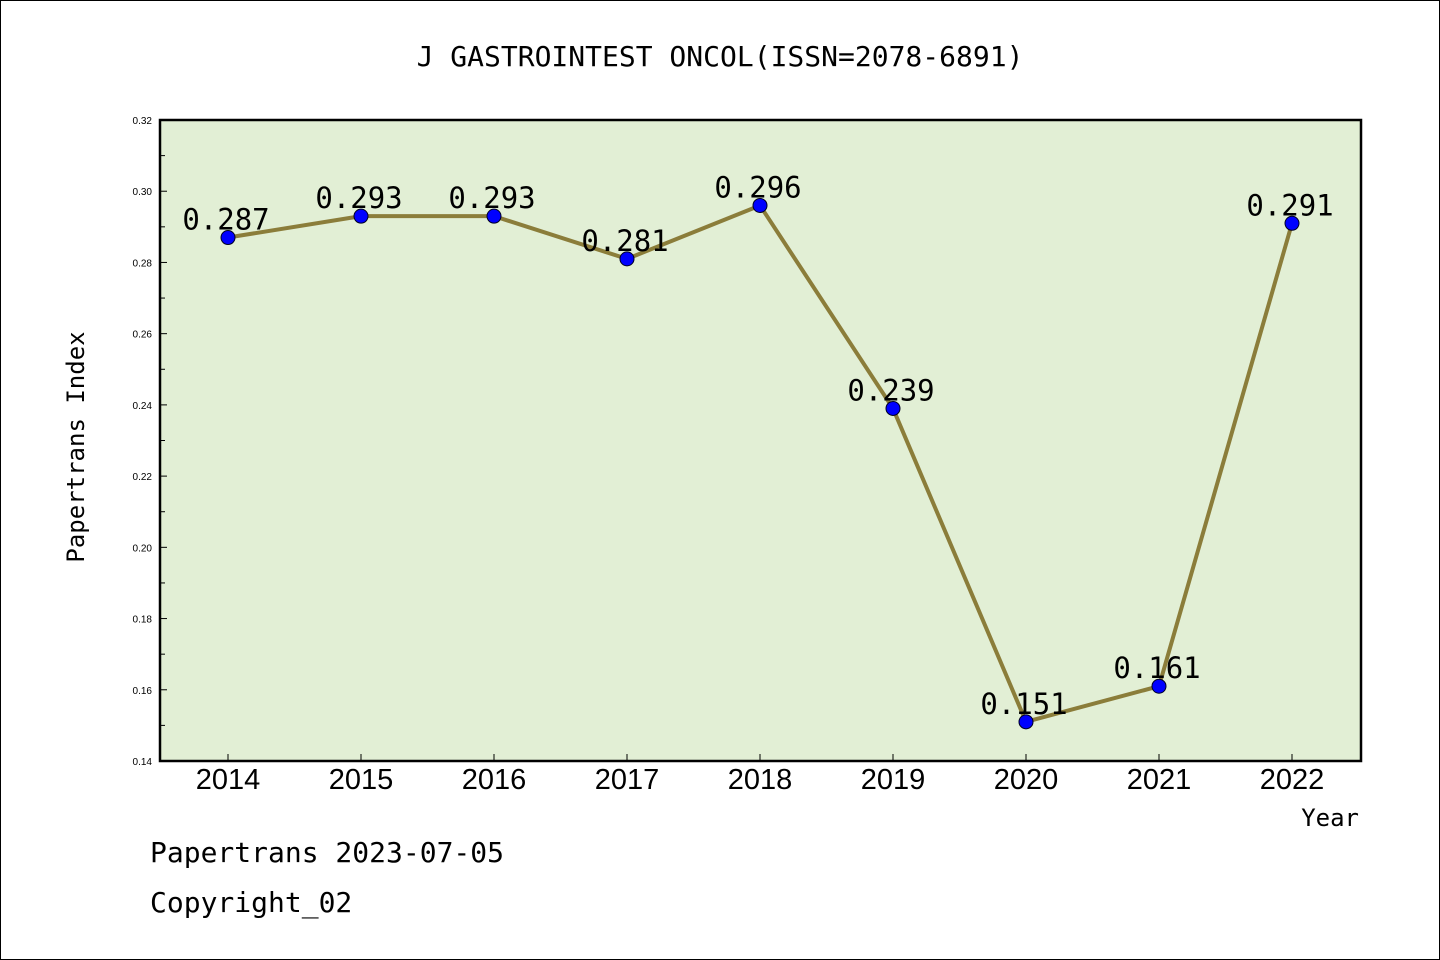 This screenshot has width=1440, height=960. I want to click on data-label: 0.291, so click(1289, 205).